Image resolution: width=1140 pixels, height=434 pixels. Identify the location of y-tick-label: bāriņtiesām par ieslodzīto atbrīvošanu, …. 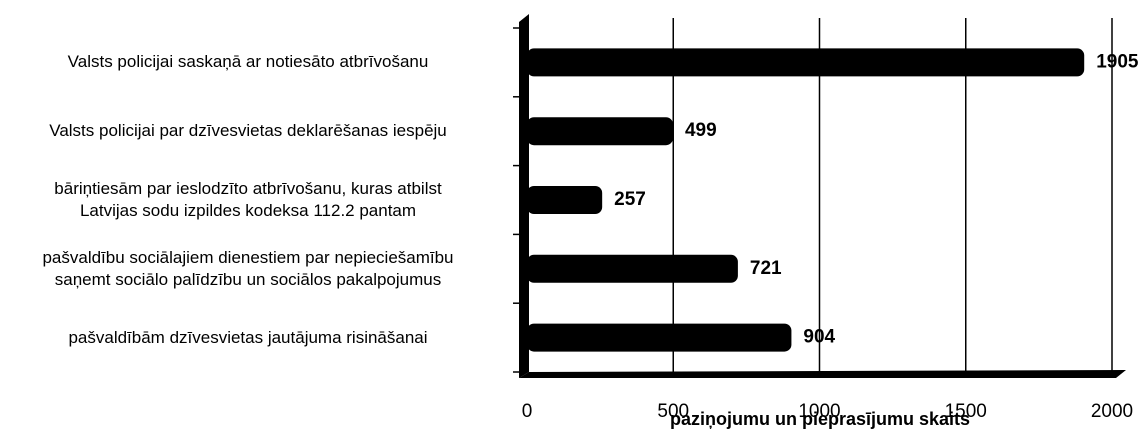
(248, 199).